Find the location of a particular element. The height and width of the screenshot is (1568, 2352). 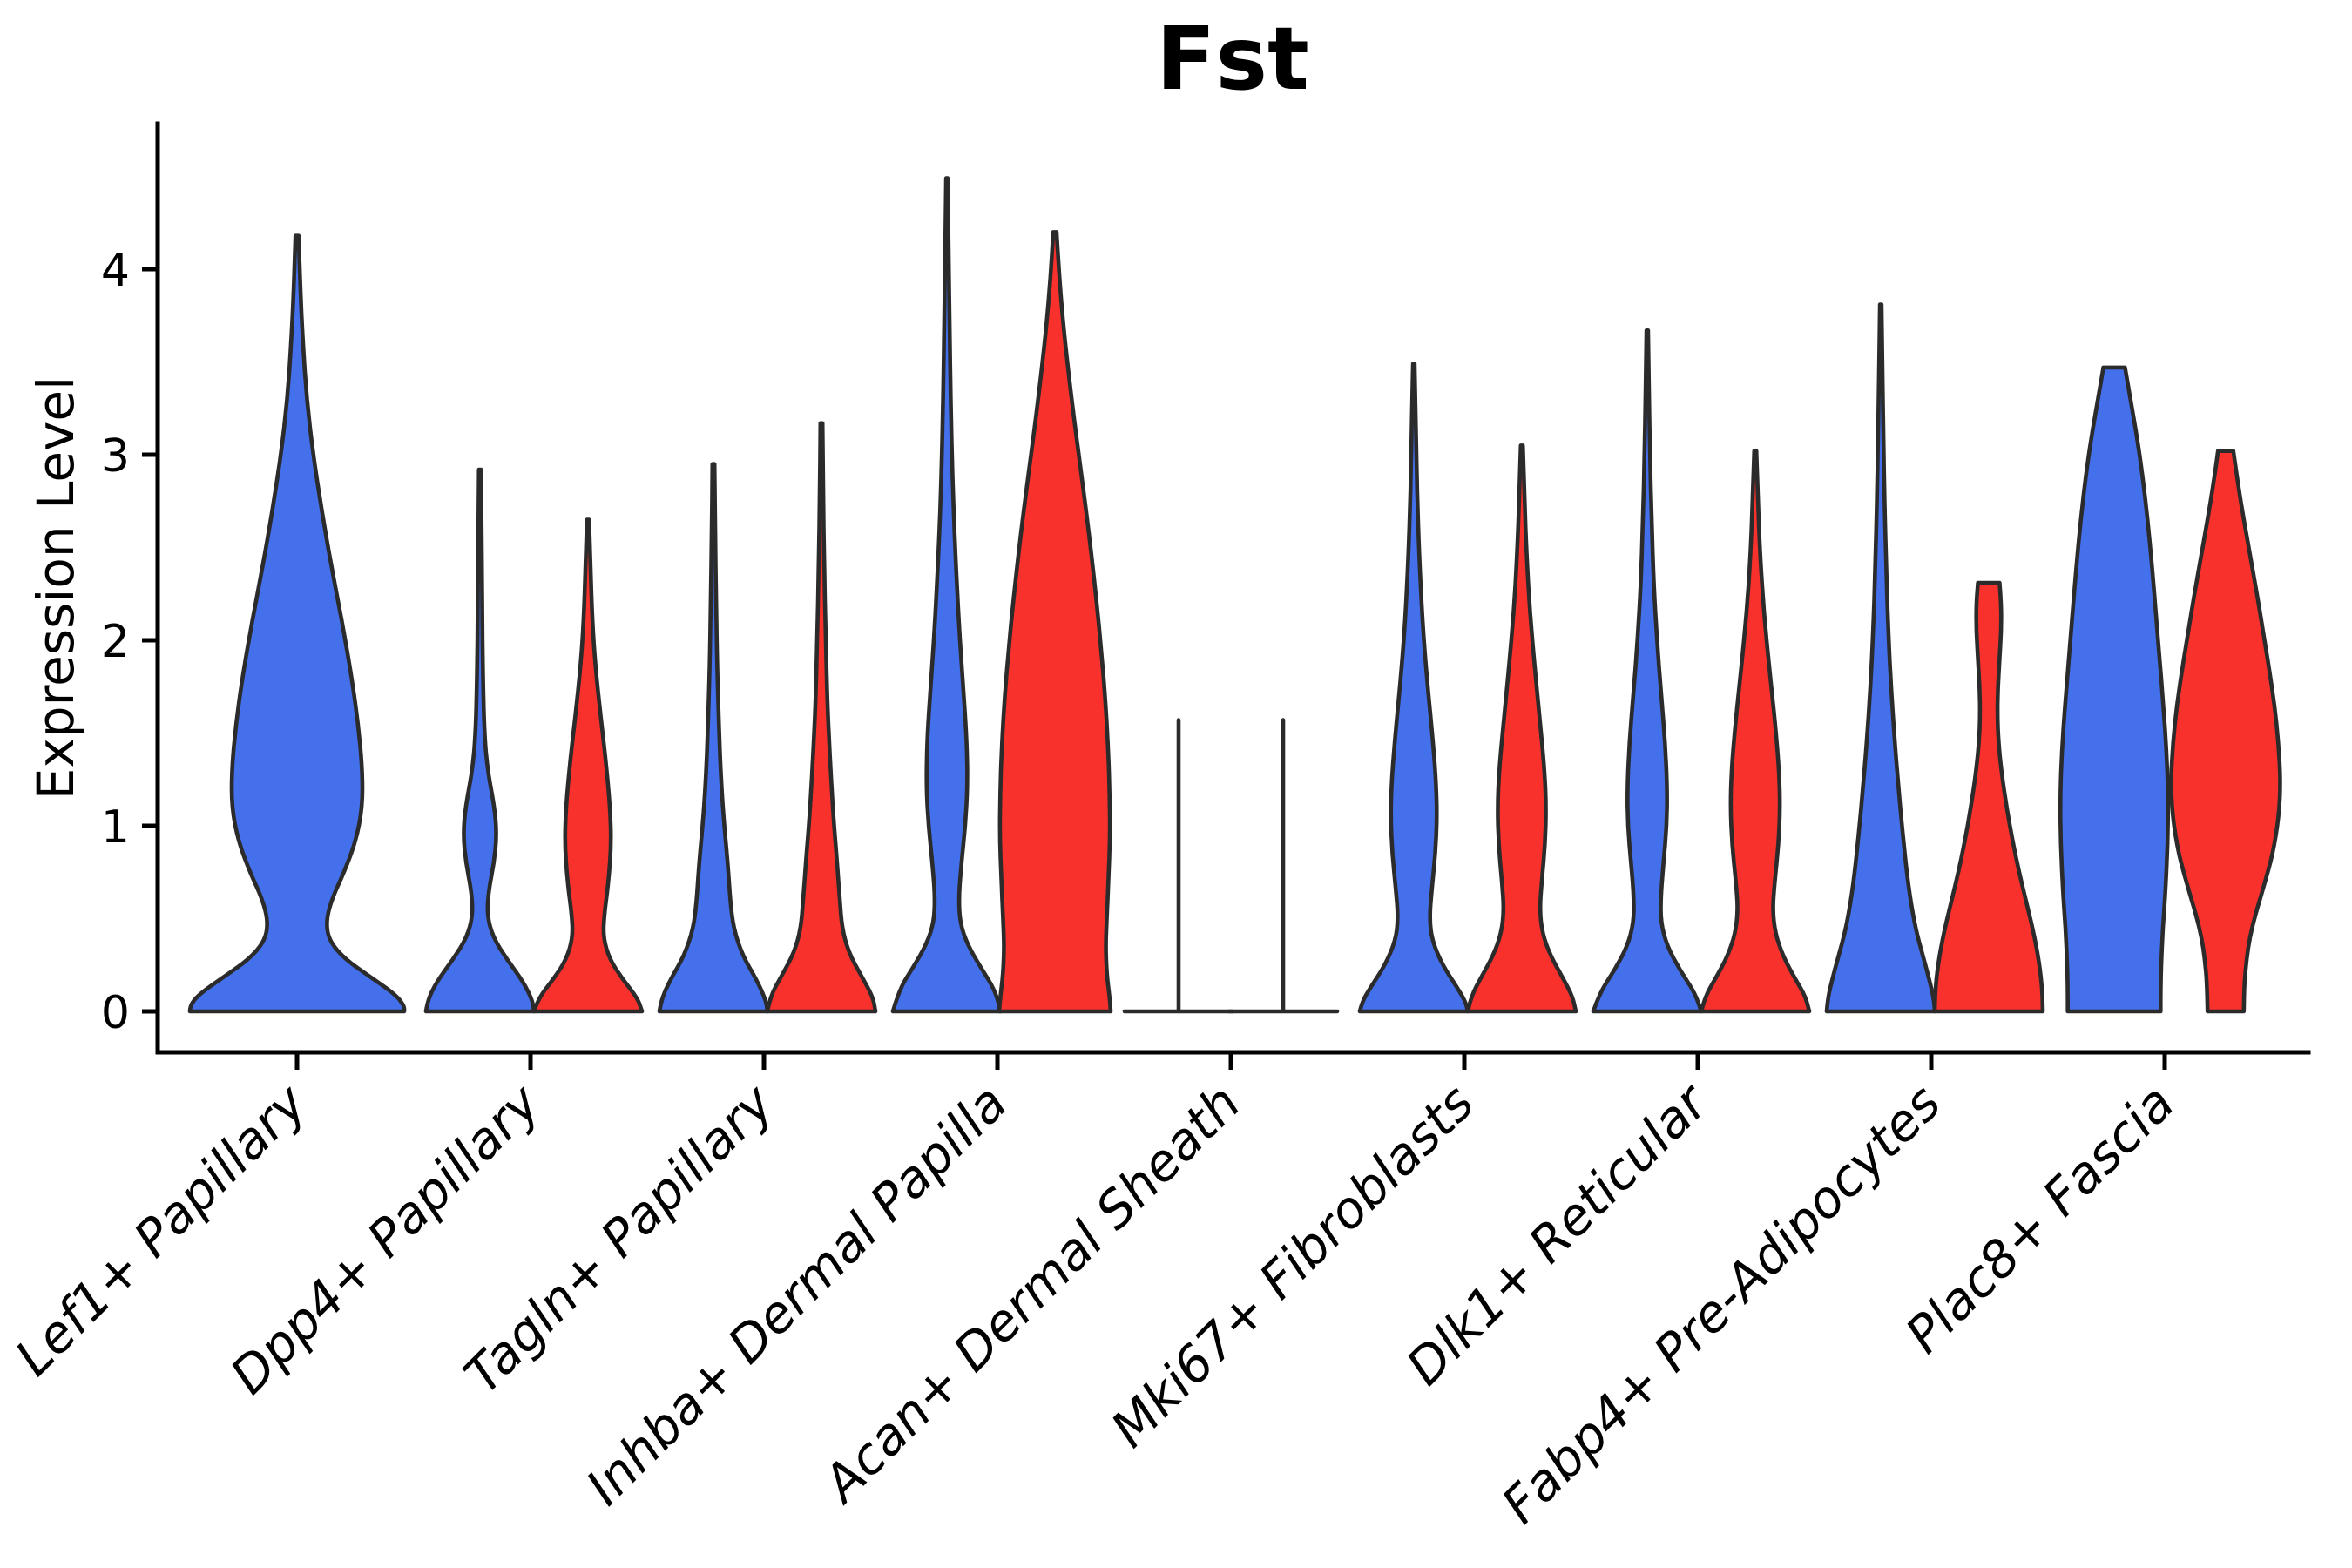

x-tick-label: Fabp4+ Pre-Adipocytes is located at coordinates (1721, 1304).